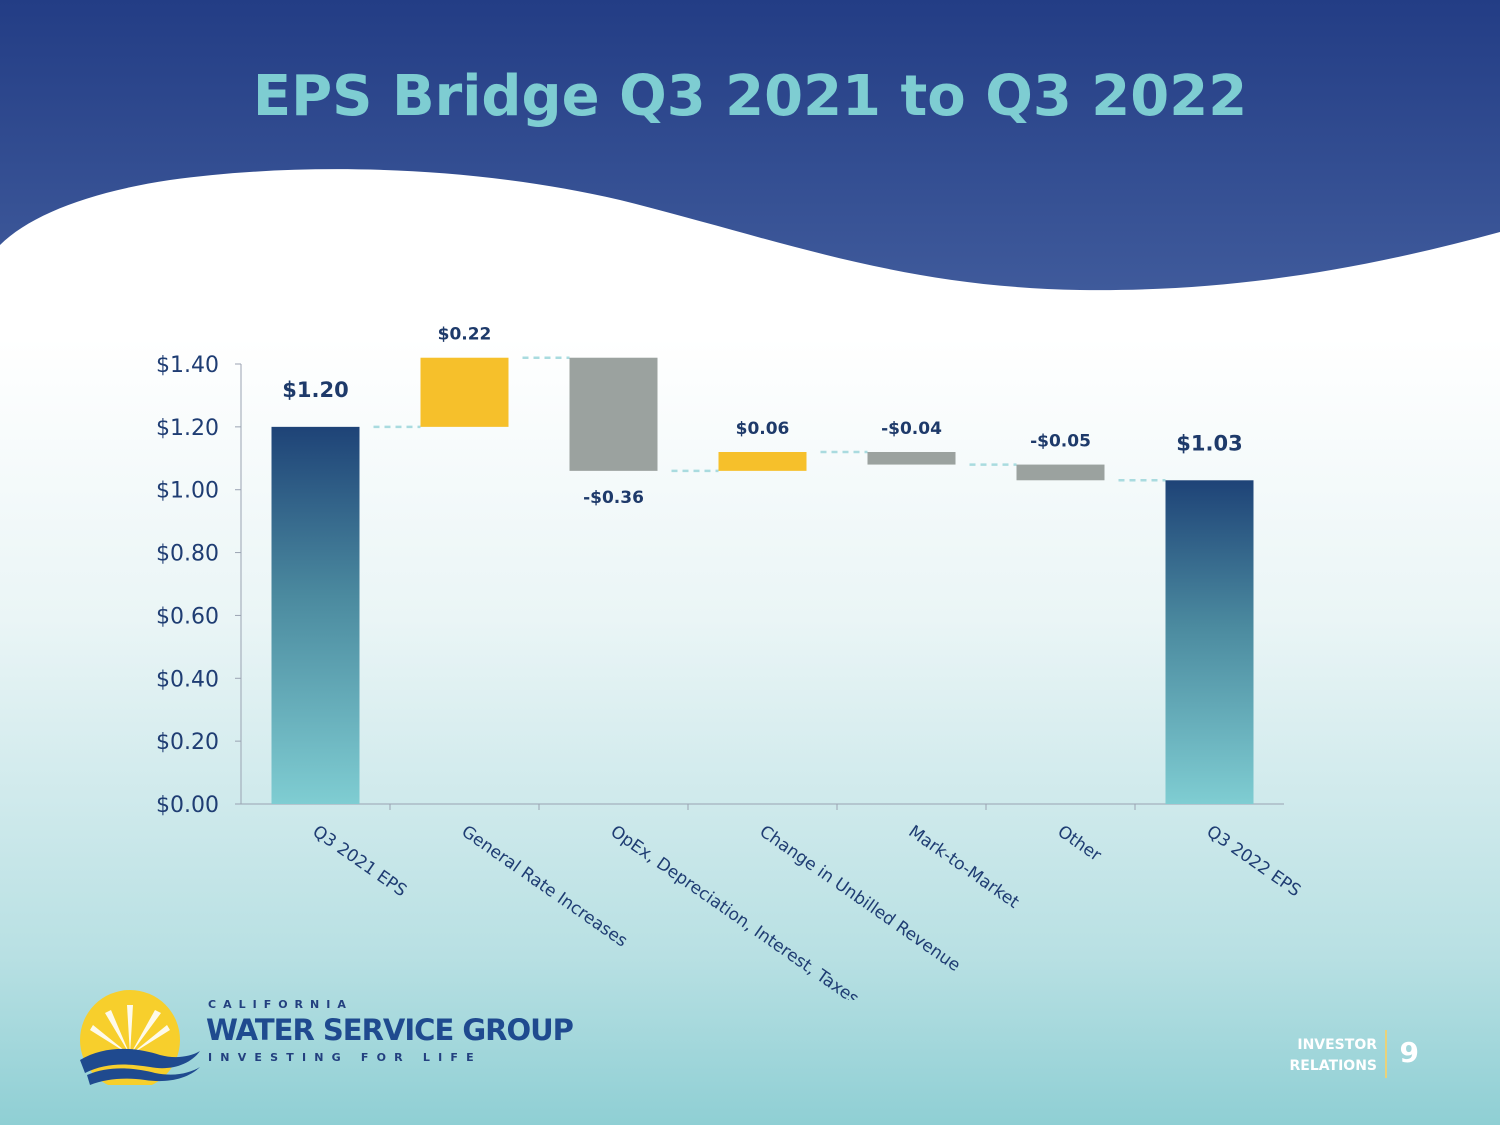 The height and width of the screenshot is (1125, 1500). Describe the element at coordinates (1254, 862) in the screenshot. I see `x-category-label: Q3 2022 EPS` at that location.